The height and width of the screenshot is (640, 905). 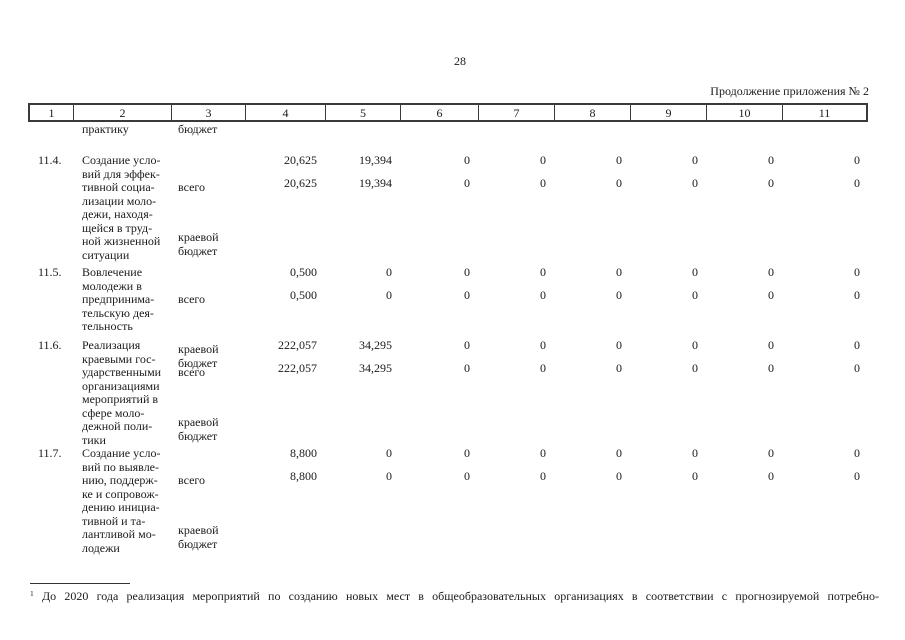 What do you see at coordinates (460, 61) in the screenshot?
I see `page-number: 28` at bounding box center [460, 61].